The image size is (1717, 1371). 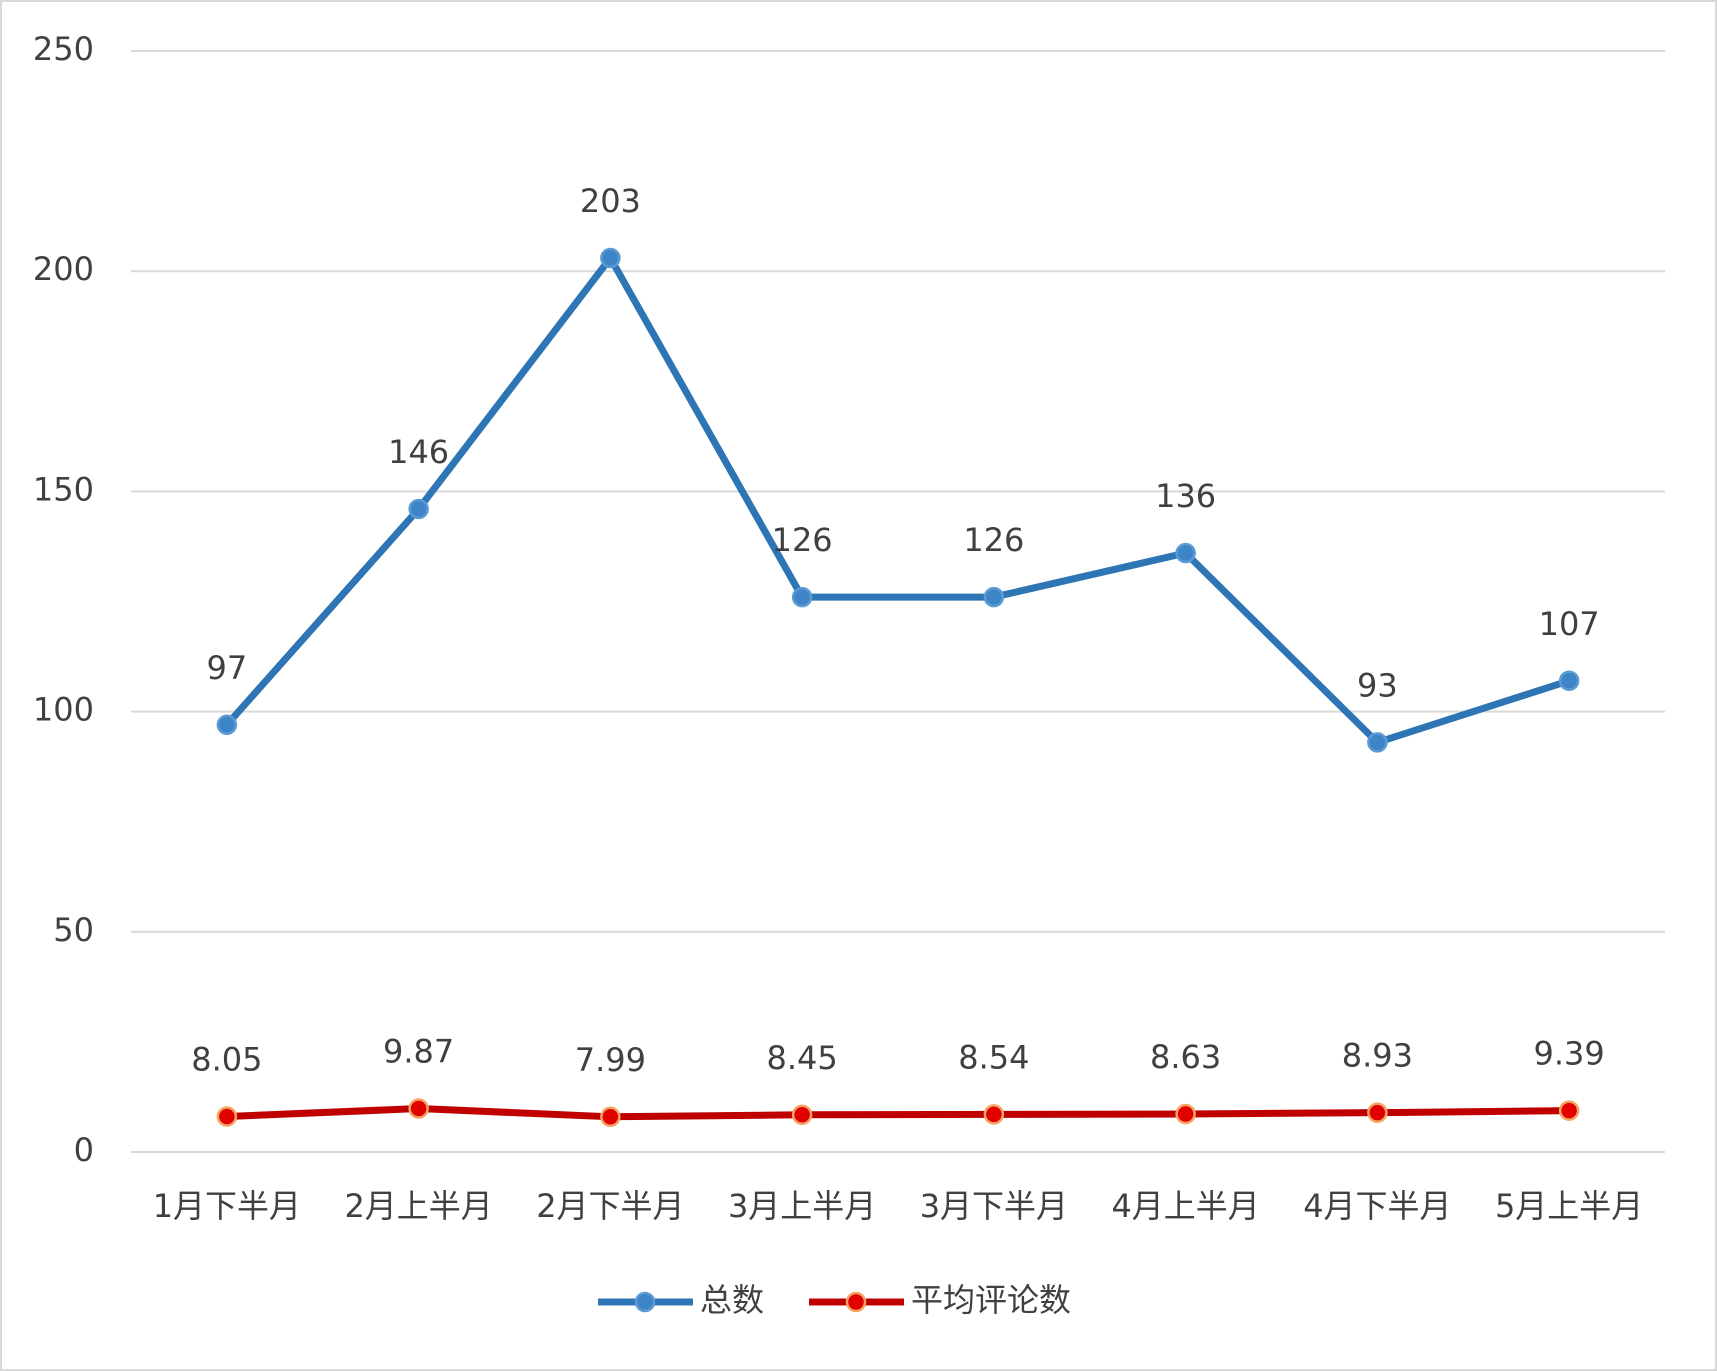 I want to click on y-tick-label: 250, so click(x=63, y=49).